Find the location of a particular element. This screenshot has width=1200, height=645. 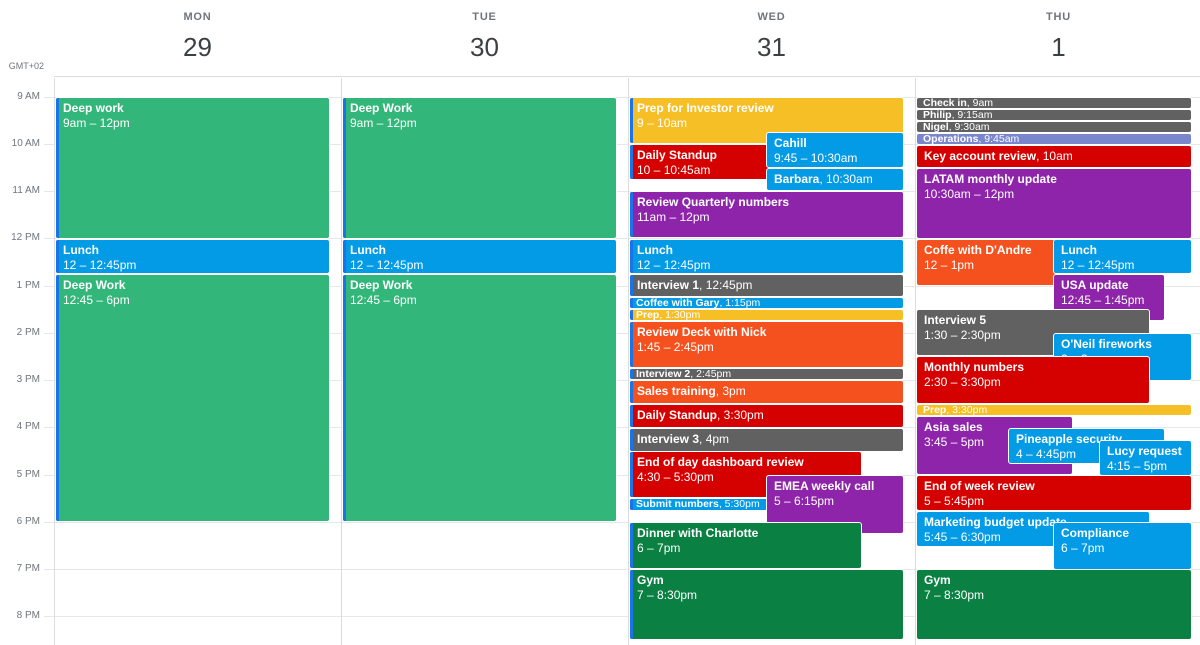

timezone-label: GMT+02 is located at coordinates (26, 66).